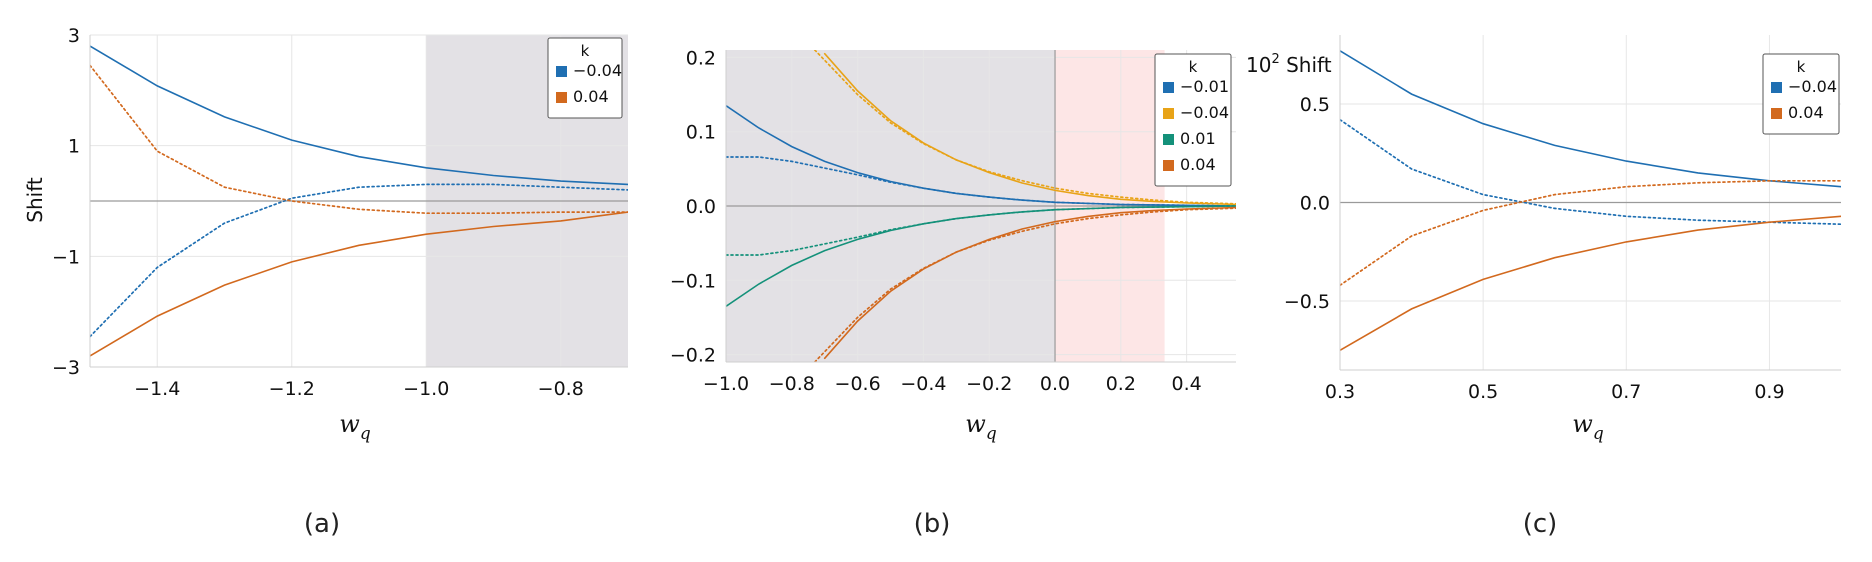 The width and height of the screenshot is (1872, 562). What do you see at coordinates (693, 356) in the screenshot?
I see `y-tick-label-0: −0.2` at bounding box center [693, 356].